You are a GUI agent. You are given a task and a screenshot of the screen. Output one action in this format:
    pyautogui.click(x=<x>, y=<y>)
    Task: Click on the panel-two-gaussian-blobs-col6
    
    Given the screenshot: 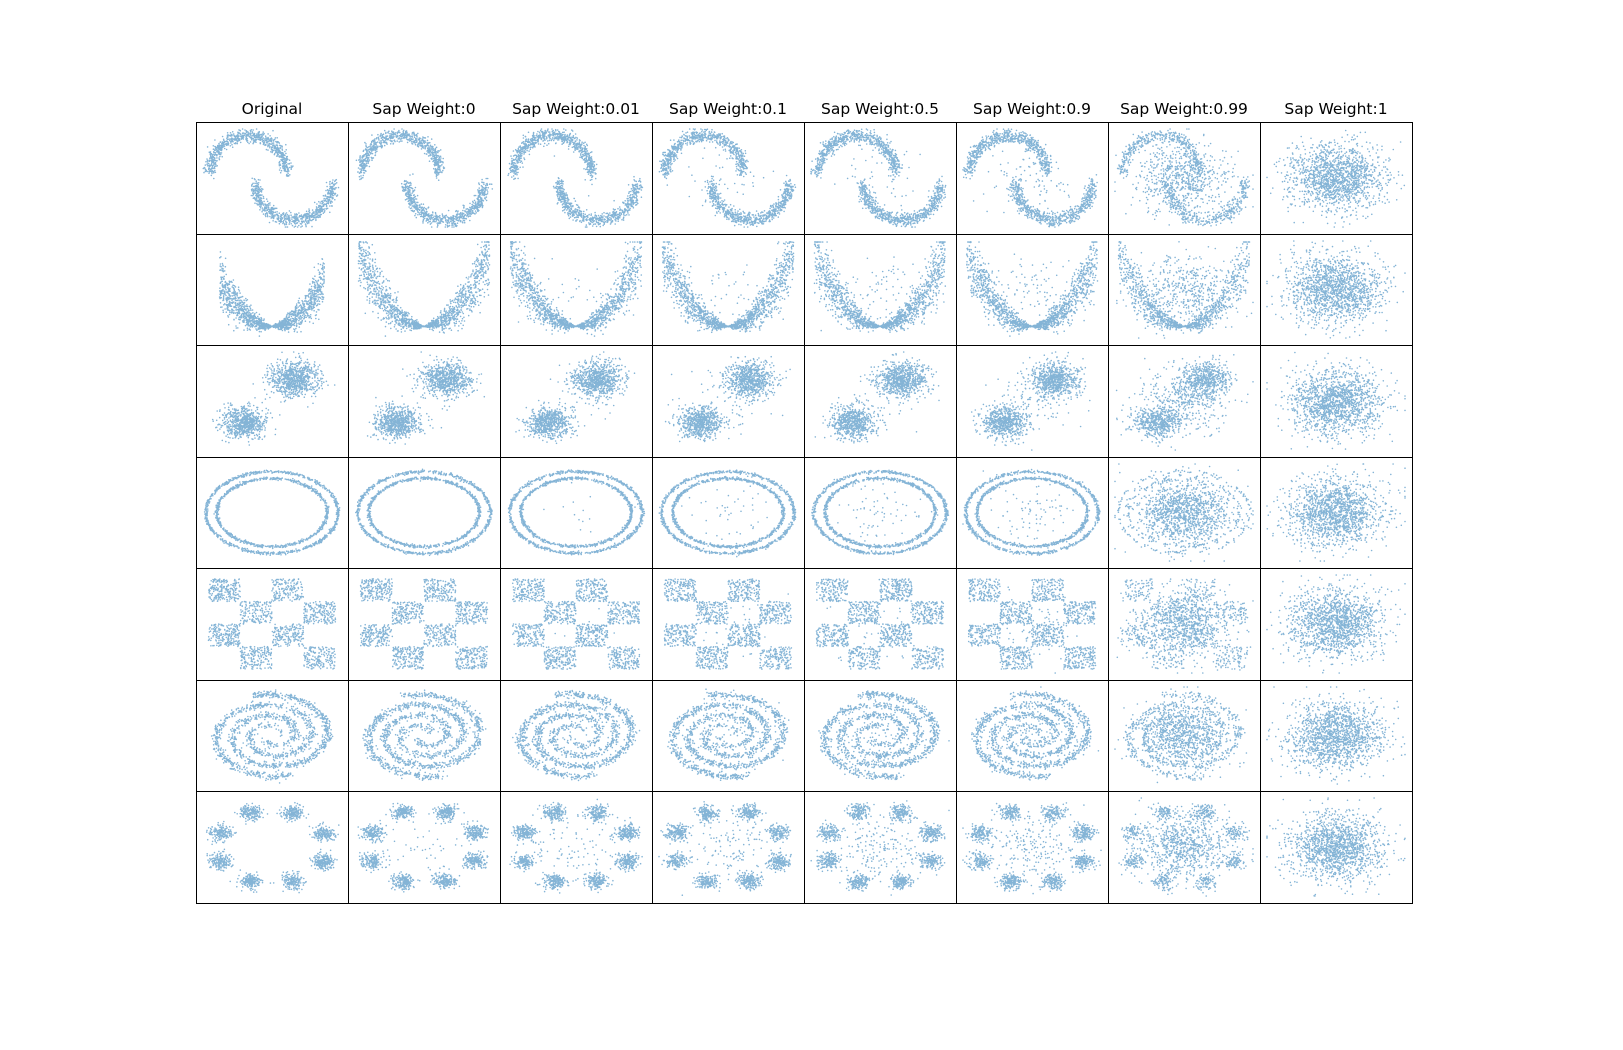 What is the action you would take?
    pyautogui.click(x=1184, y=401)
    